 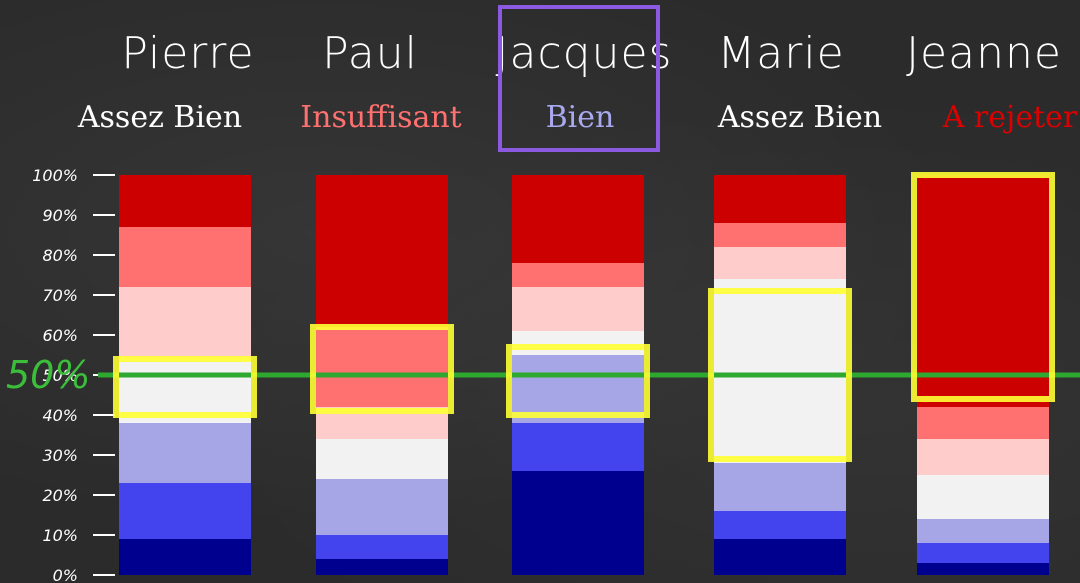 I want to click on candidate-mention-jacques: Bien, so click(x=580, y=117).